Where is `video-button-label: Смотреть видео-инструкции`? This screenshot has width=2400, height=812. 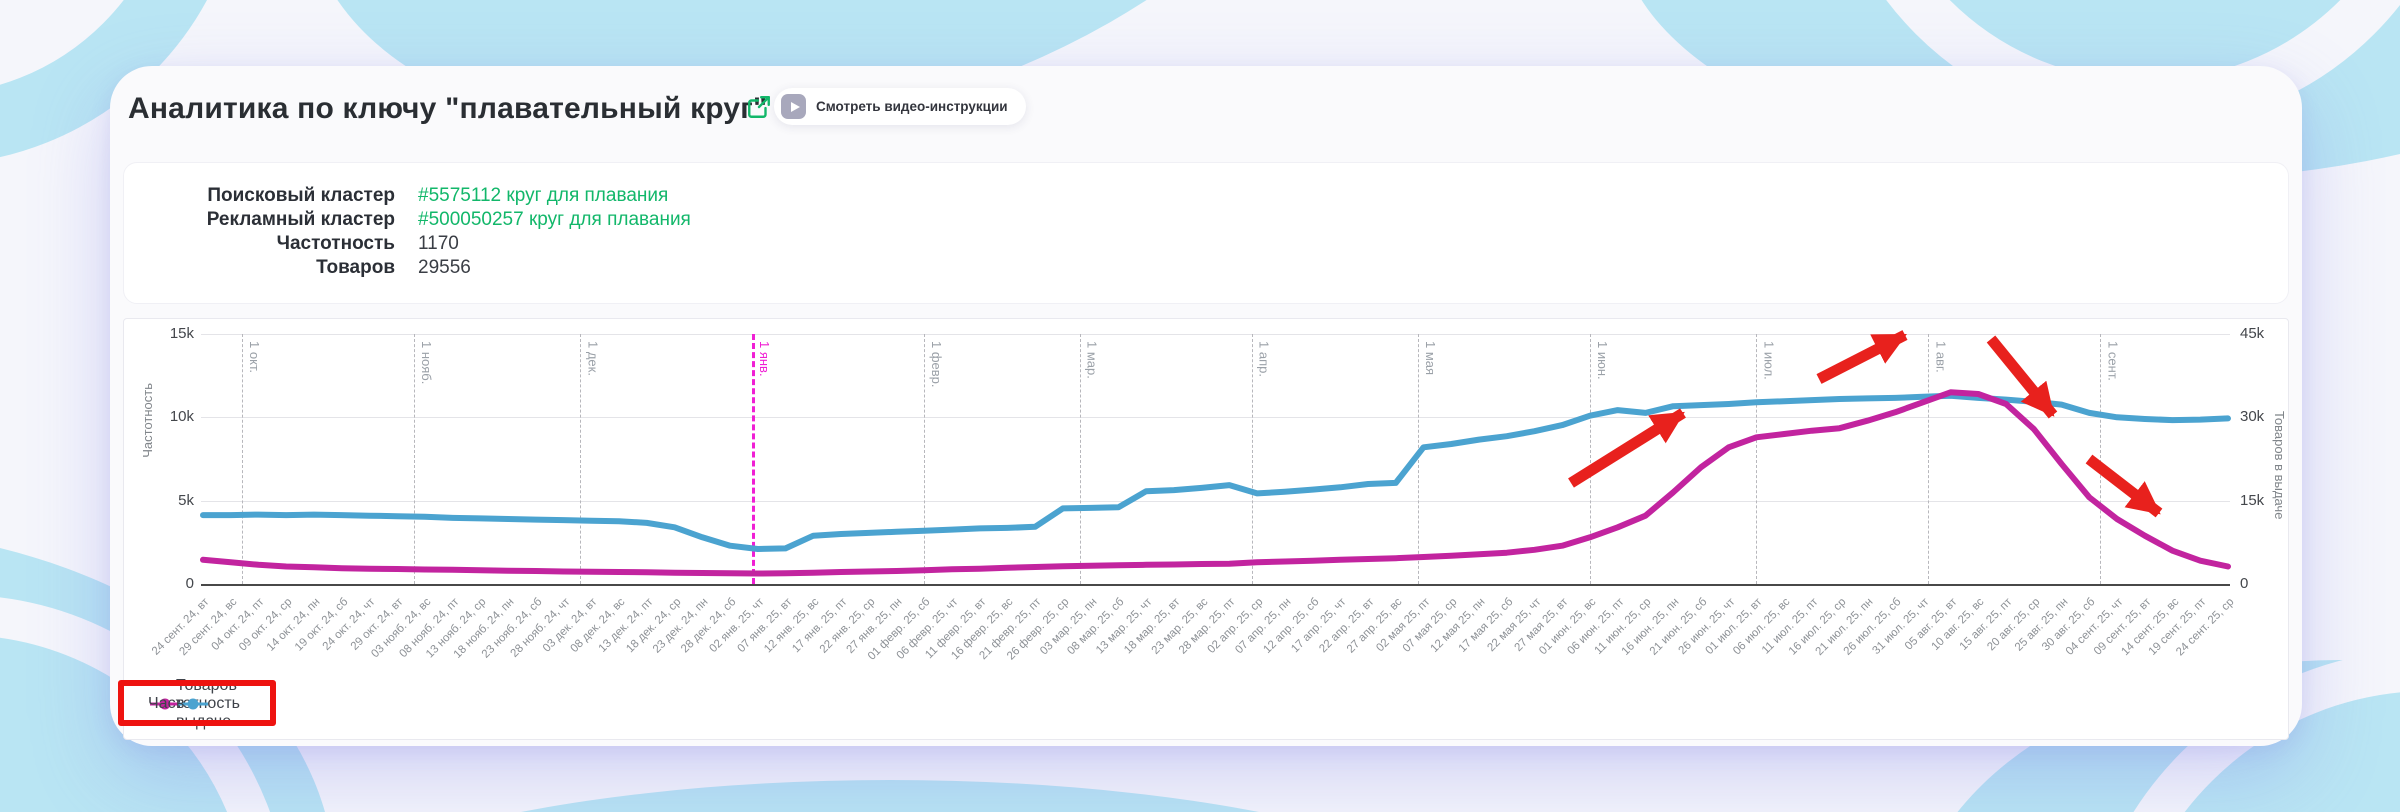
video-button-label: Смотреть видео-инструкции is located at coordinates (912, 106).